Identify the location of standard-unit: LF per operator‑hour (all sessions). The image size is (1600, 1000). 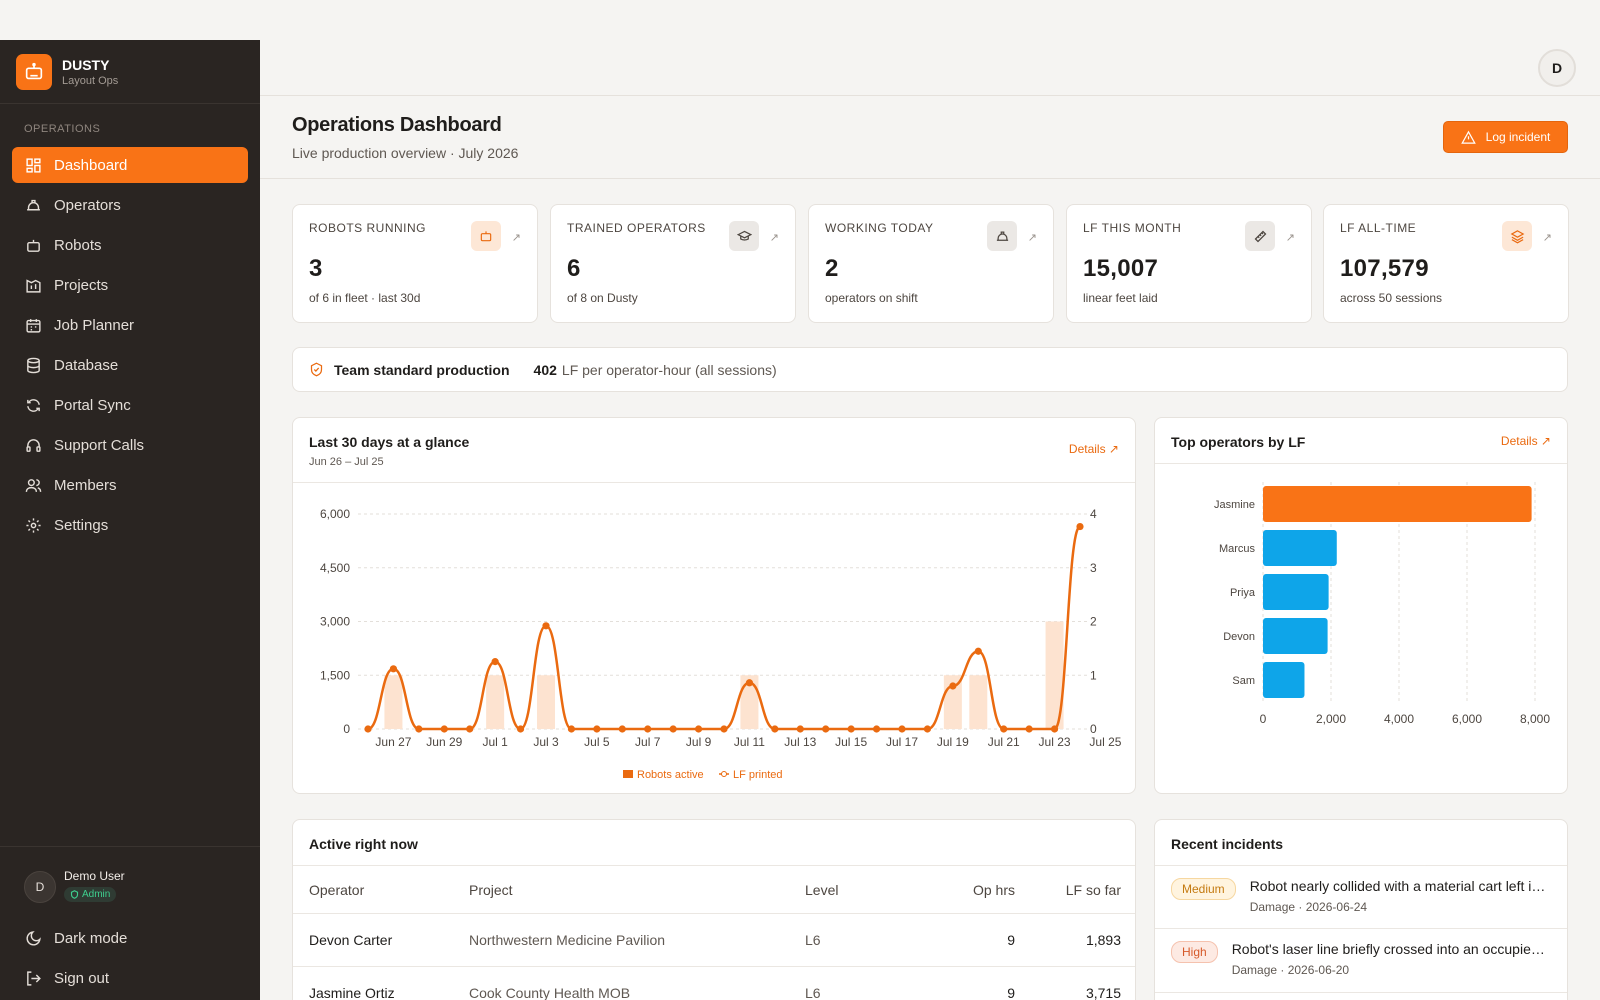
(669, 369).